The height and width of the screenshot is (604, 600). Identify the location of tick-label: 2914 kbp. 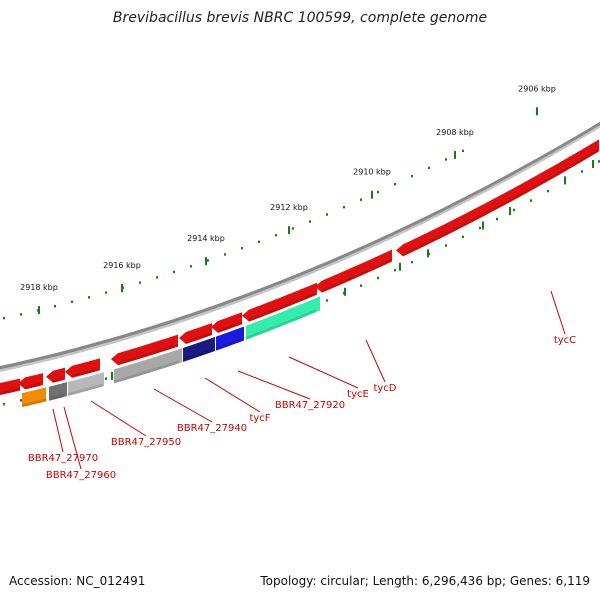
(206, 238).